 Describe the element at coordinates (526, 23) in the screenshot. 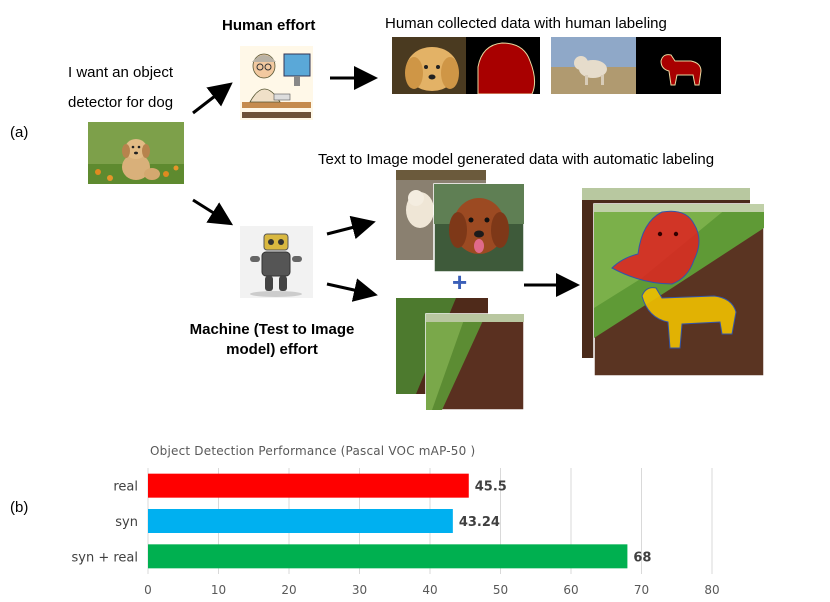

I see `human-data-caption: Human collected data with human labeling` at that location.